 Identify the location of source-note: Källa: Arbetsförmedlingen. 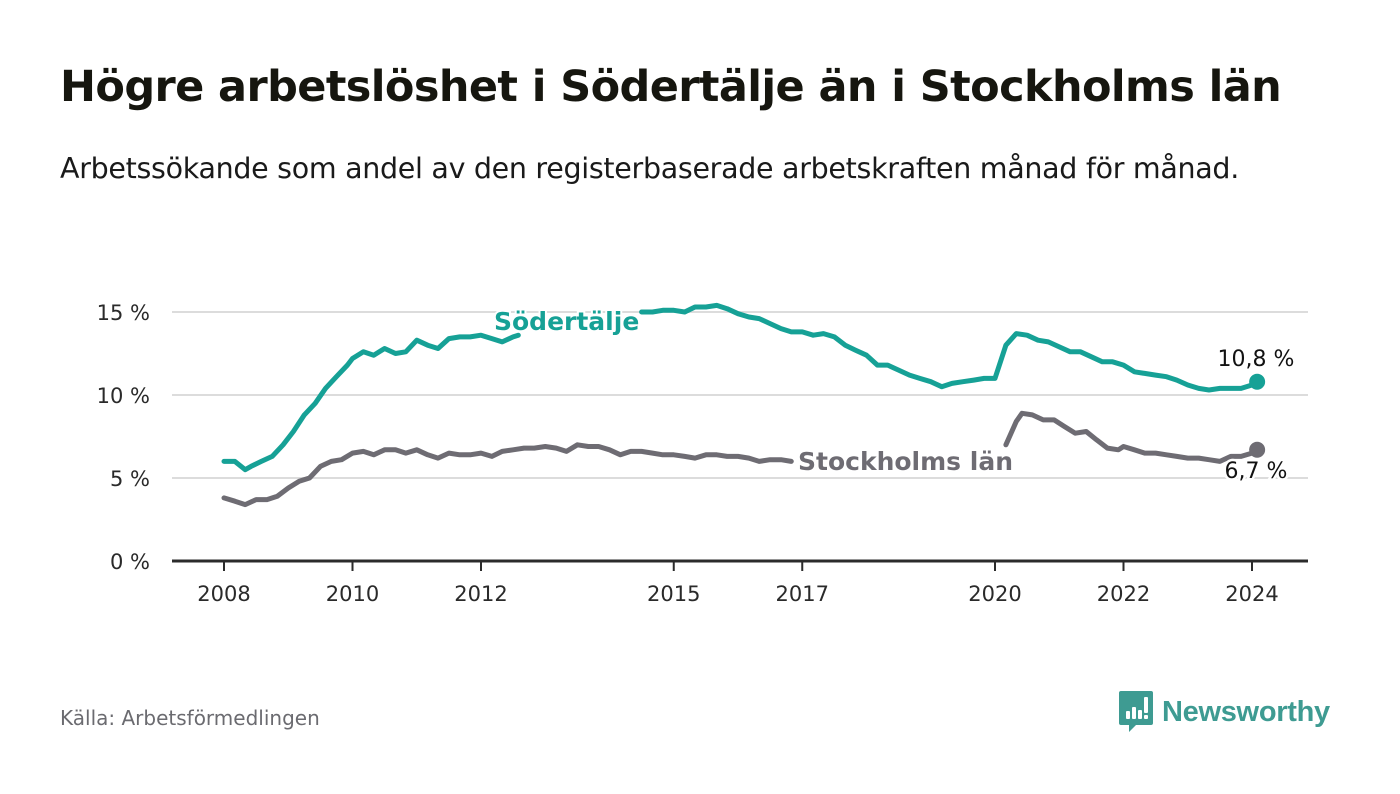
(190, 718).